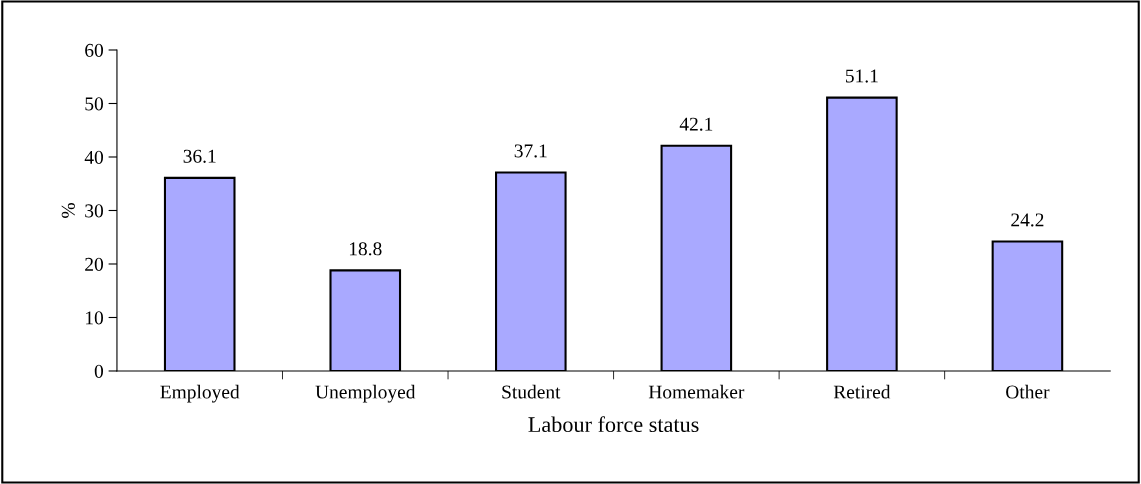 The height and width of the screenshot is (484, 1141). Describe the element at coordinates (613, 424) in the screenshot. I see `x-axis-title: Labour force status` at that location.